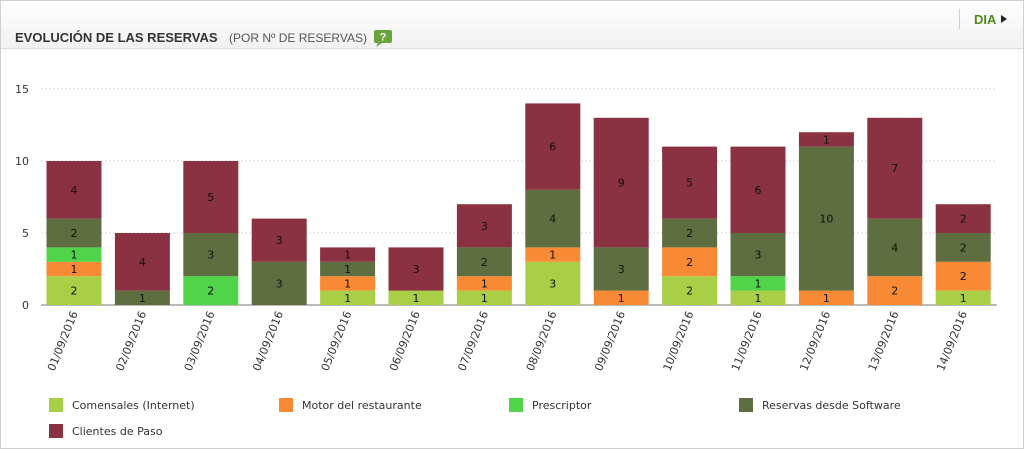 The width and height of the screenshot is (1024, 449). I want to click on x-tick-label: 09/09/2016, so click(610, 341).